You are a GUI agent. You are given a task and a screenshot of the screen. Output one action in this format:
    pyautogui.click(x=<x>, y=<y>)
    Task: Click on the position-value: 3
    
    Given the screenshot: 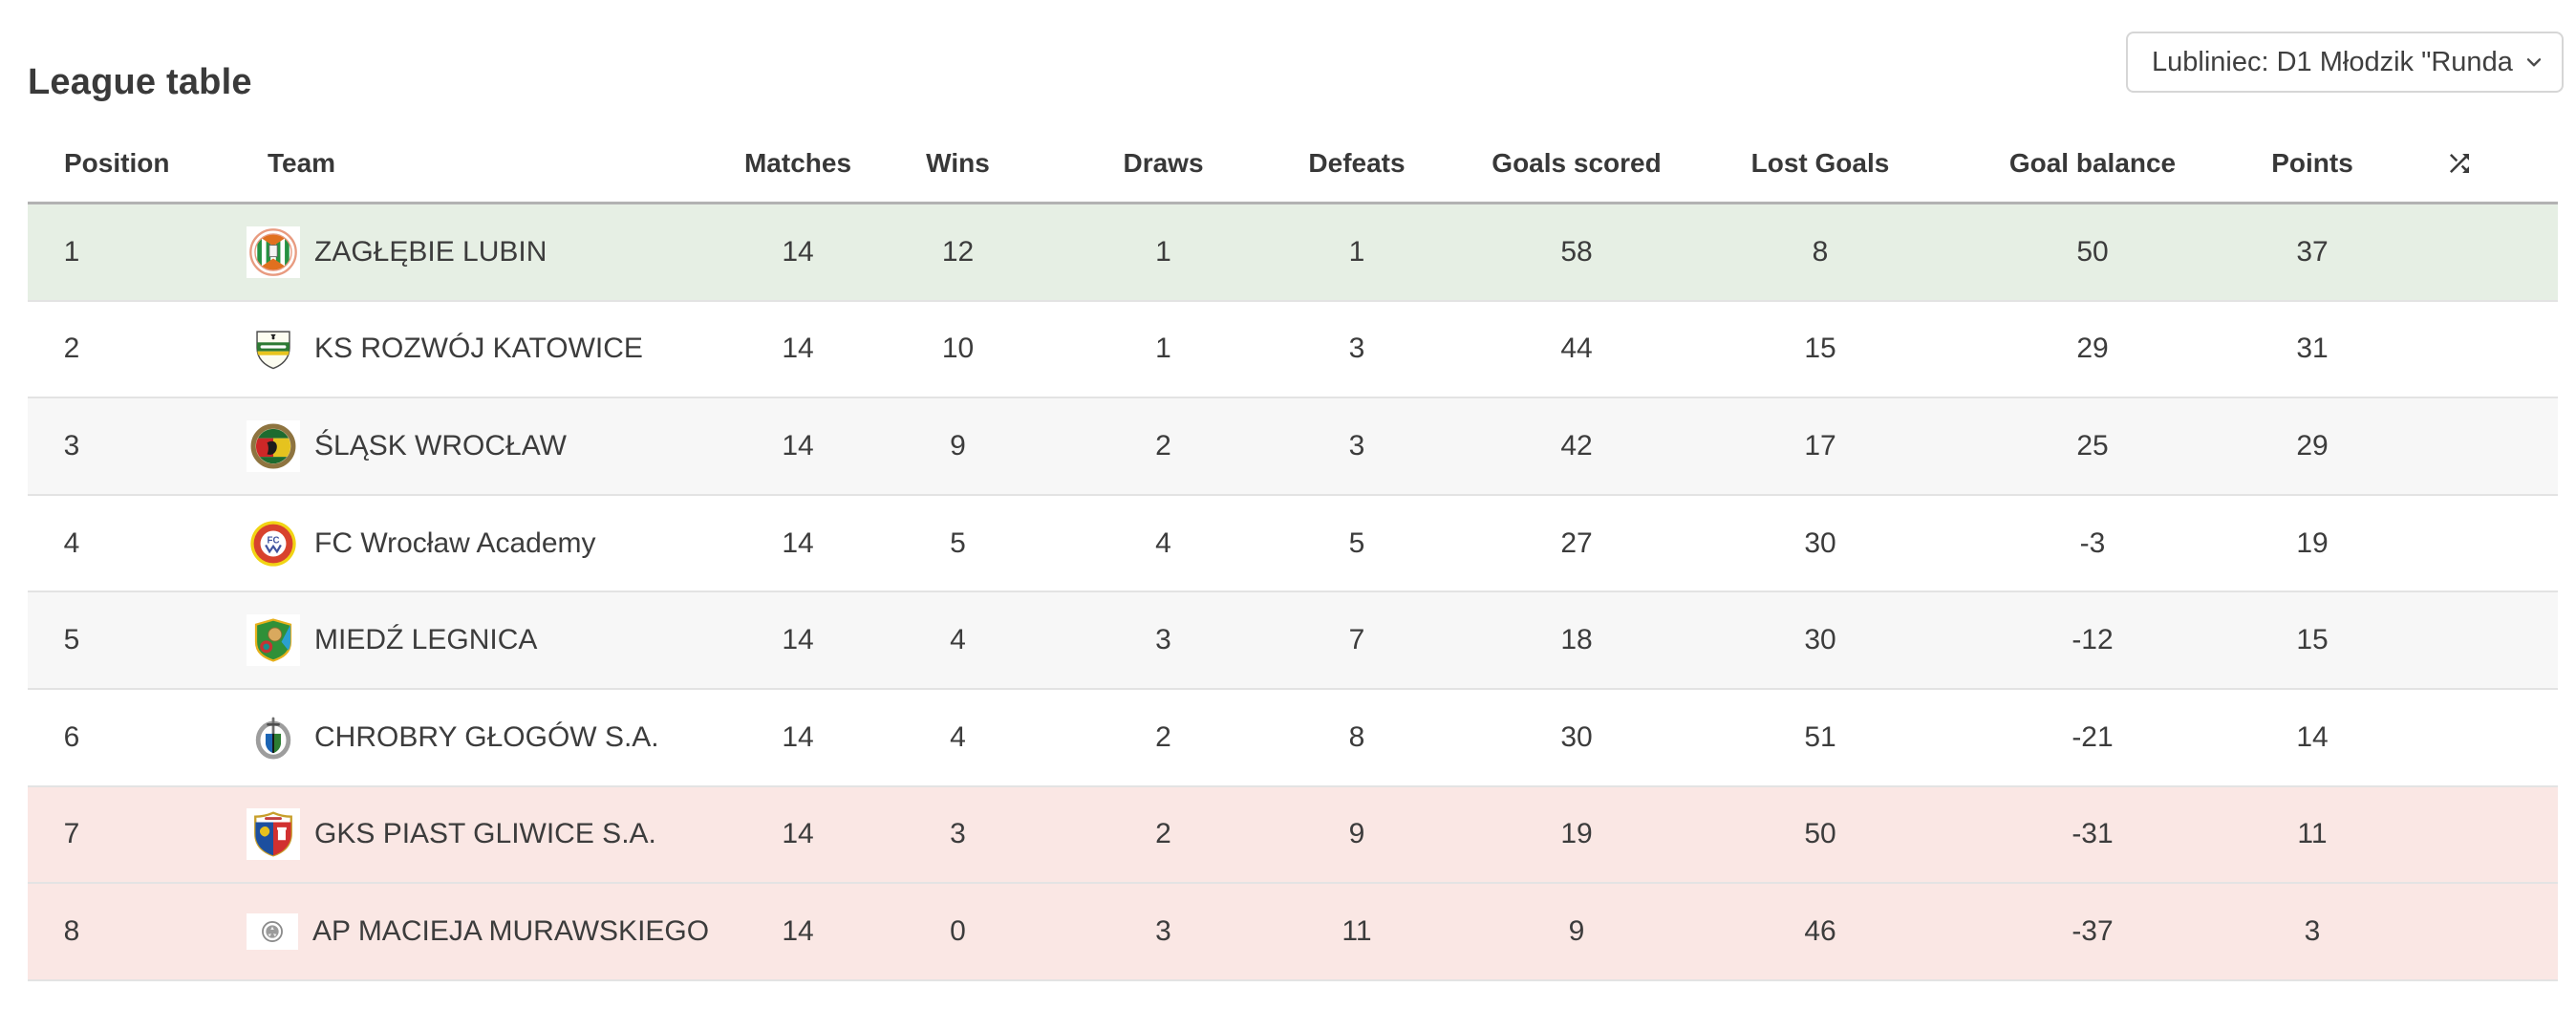 What is the action you would take?
    pyautogui.click(x=71, y=445)
    